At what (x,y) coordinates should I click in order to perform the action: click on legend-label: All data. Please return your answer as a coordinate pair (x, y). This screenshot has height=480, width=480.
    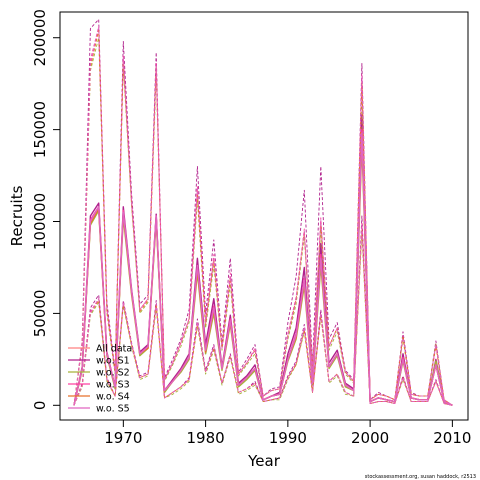
    Looking at the image, I should click on (114, 349).